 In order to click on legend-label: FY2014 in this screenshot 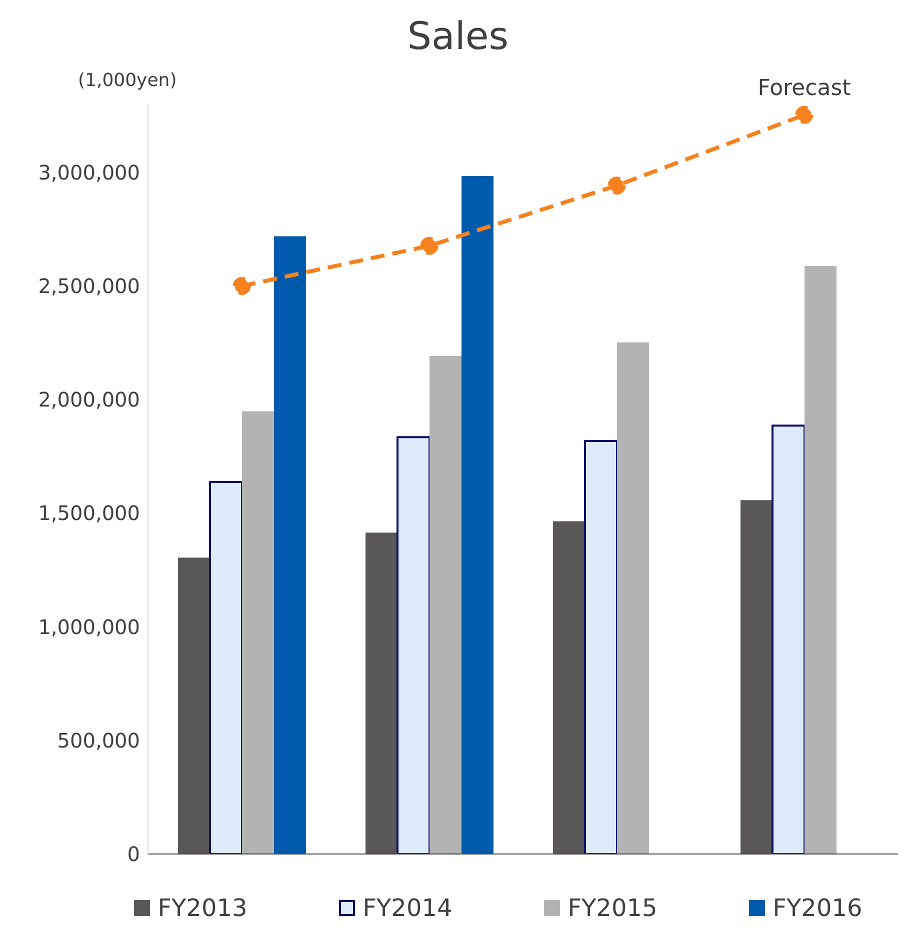, I will do `click(407, 908)`.